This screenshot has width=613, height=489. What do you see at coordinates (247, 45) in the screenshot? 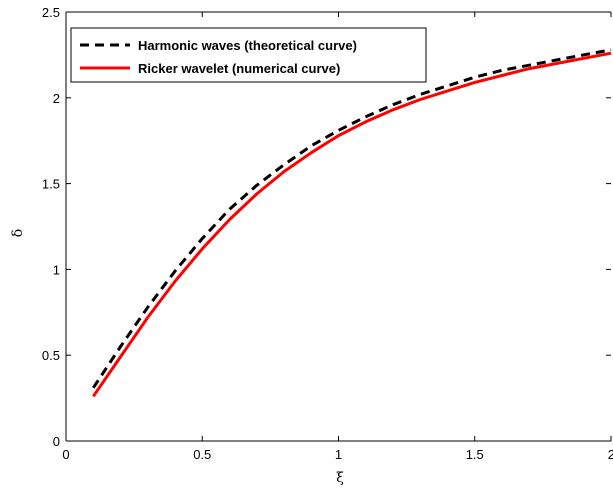
I see `legend-label-harmonic: Harmonic waves (theoretical curve)` at bounding box center [247, 45].